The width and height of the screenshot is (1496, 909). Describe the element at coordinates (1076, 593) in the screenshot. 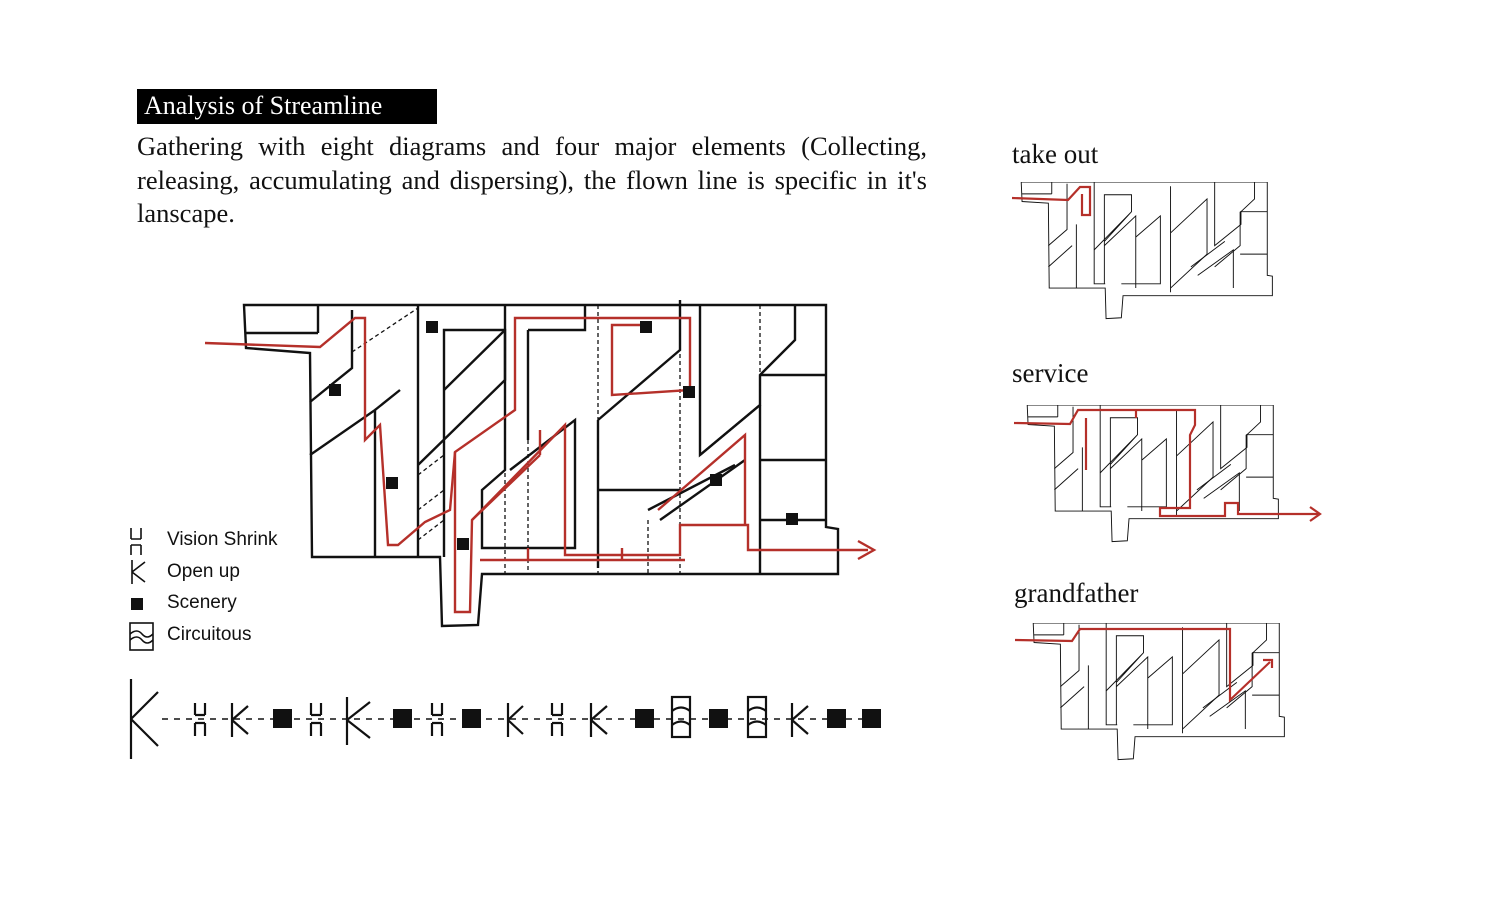

I see `route-label-grandfather: grandfather` at that location.